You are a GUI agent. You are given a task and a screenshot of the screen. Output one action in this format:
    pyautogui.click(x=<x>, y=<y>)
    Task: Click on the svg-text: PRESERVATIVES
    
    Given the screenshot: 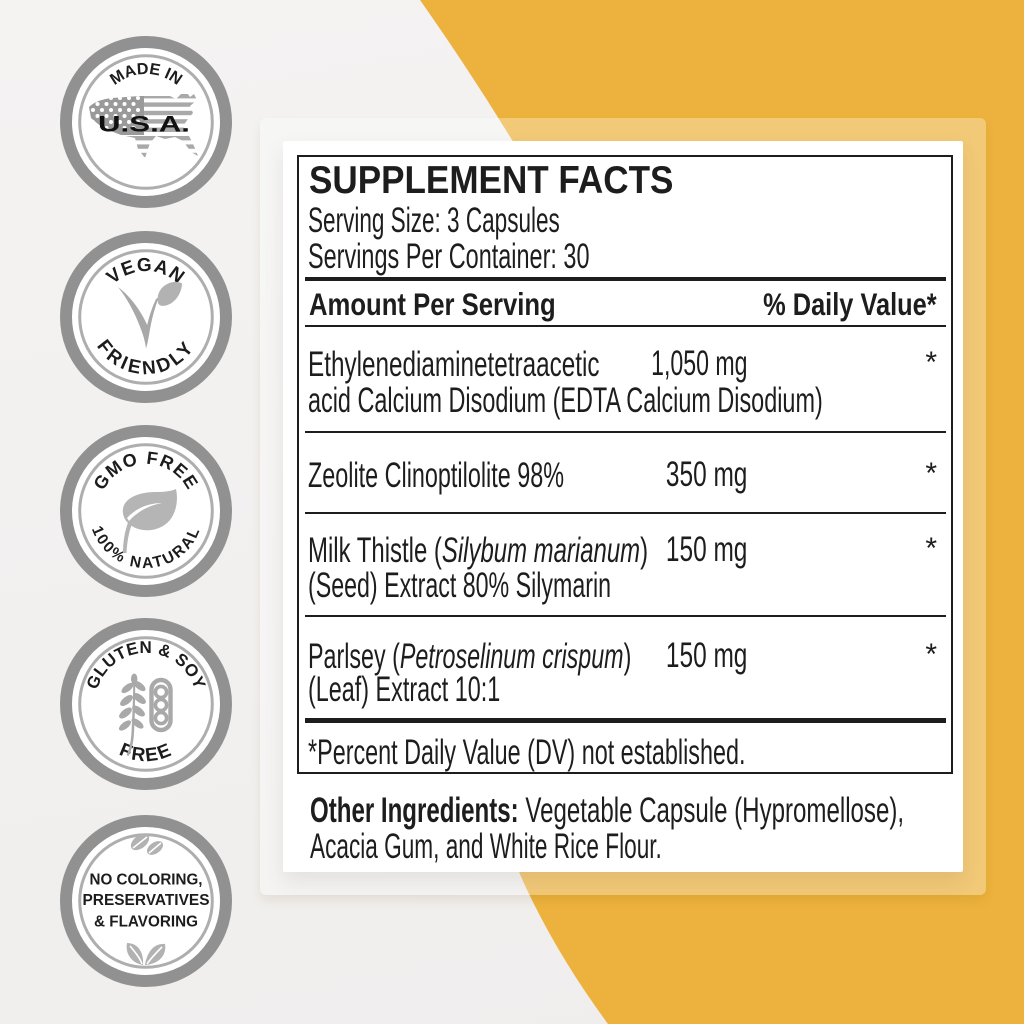 What is the action you would take?
    pyautogui.click(x=146, y=900)
    